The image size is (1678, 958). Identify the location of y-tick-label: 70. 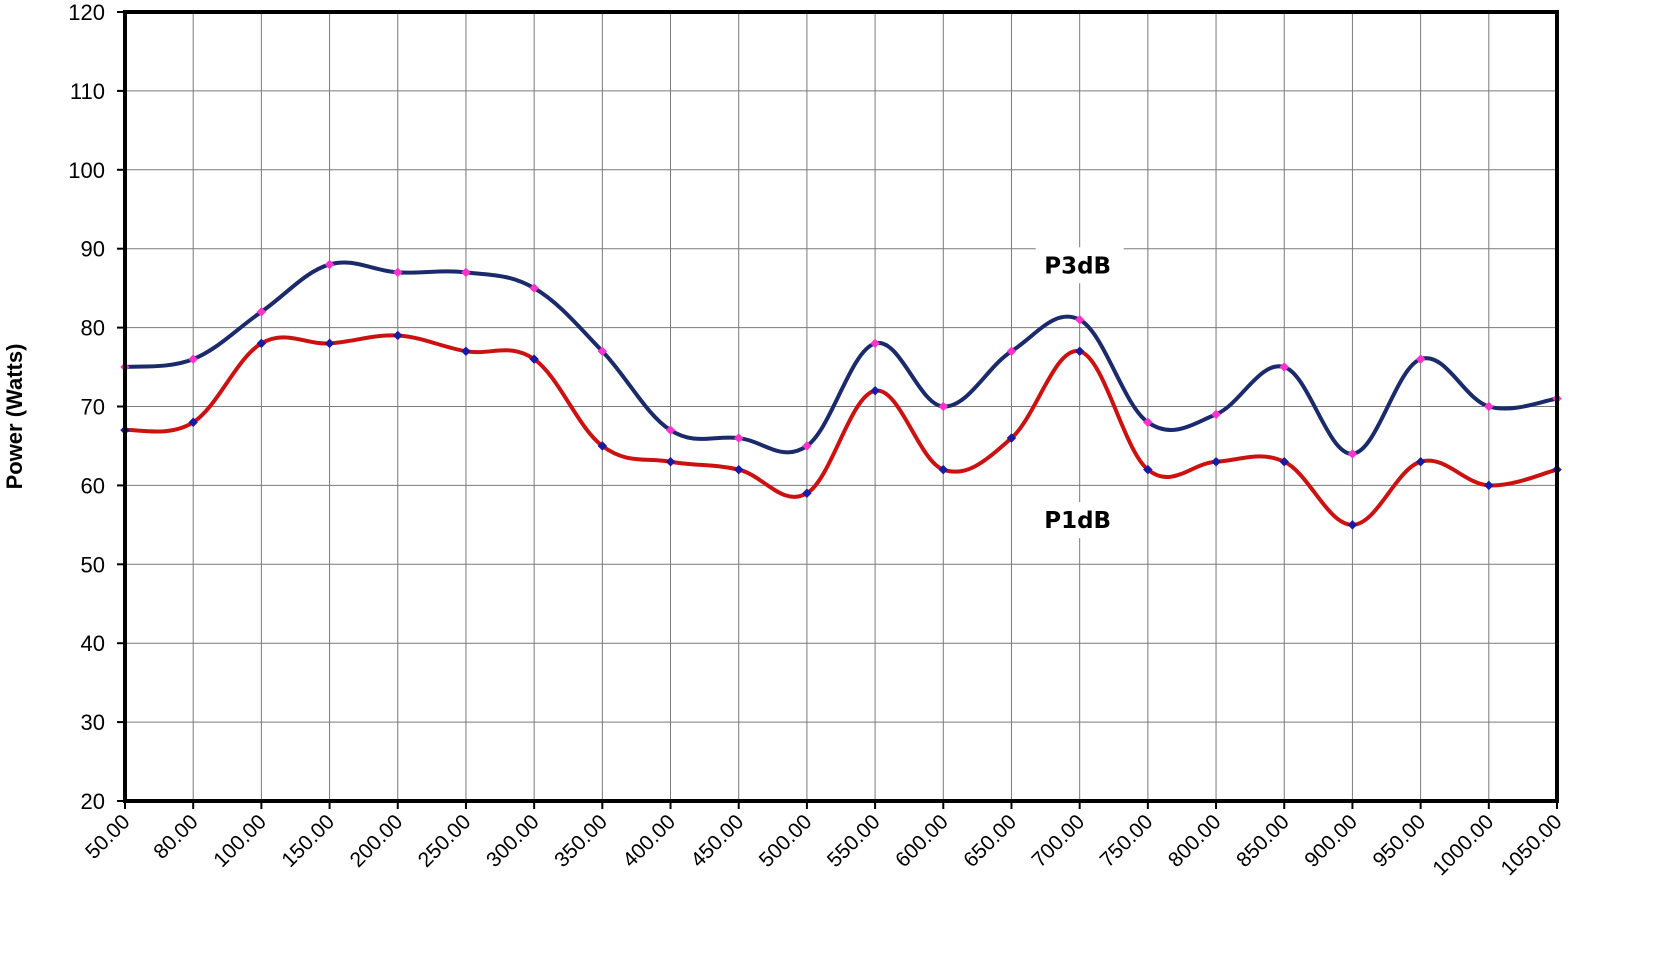
(93, 407).